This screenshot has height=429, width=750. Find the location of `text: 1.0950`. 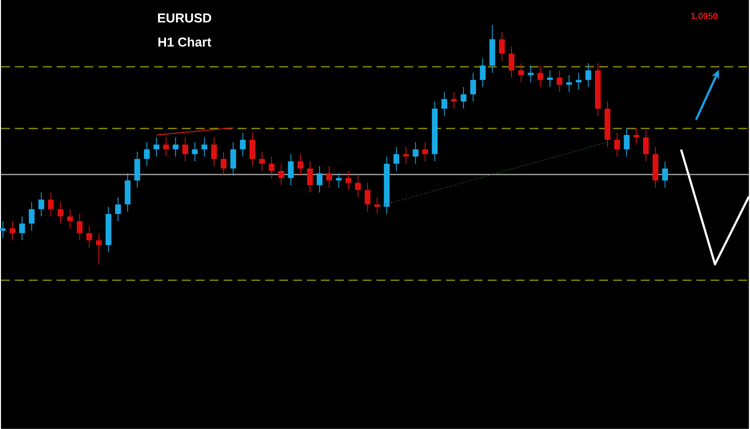

text: 1.0950 is located at coordinates (704, 16).